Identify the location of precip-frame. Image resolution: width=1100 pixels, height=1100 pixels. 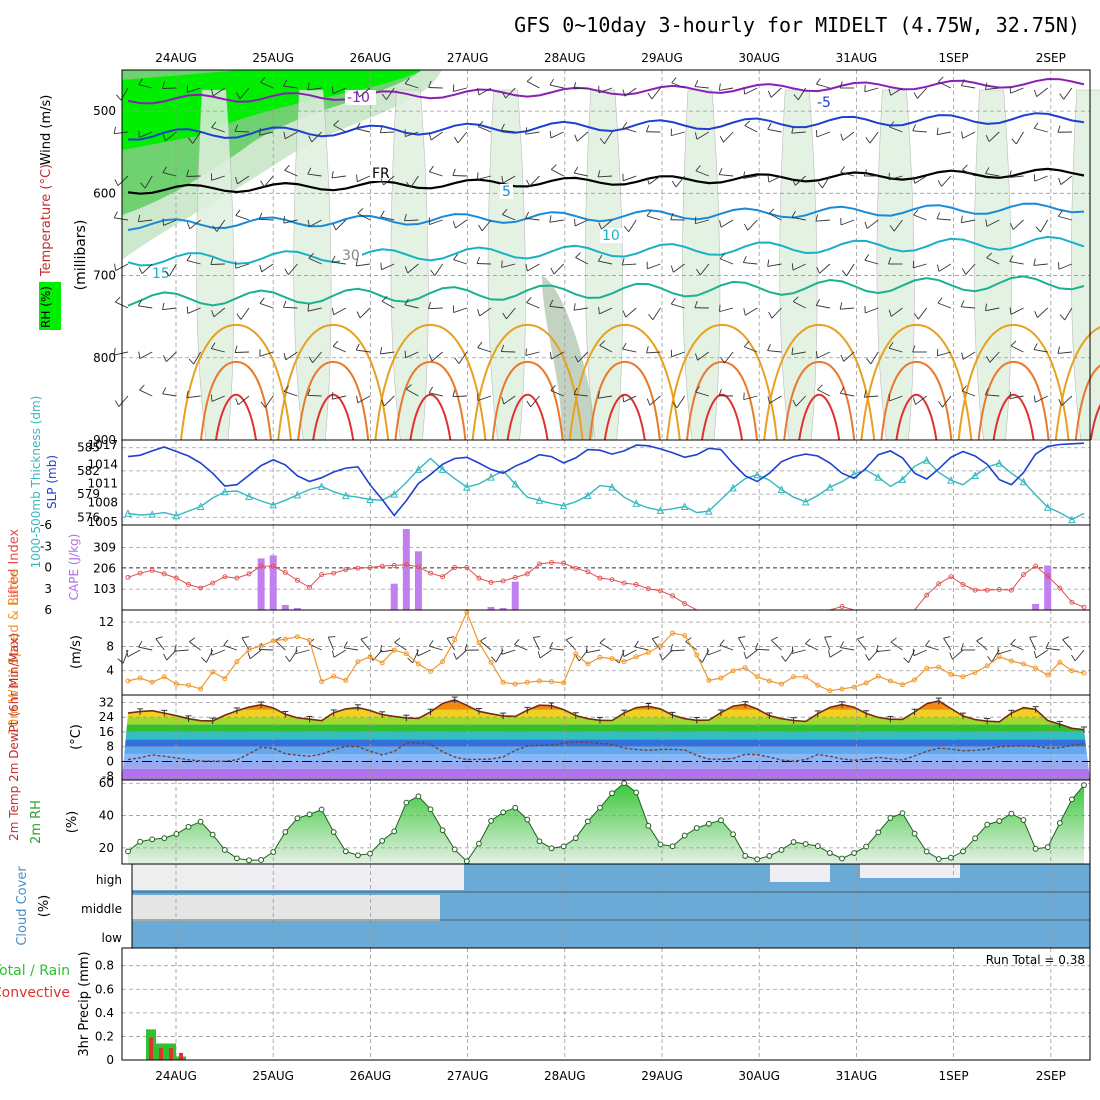
(606, 1004).